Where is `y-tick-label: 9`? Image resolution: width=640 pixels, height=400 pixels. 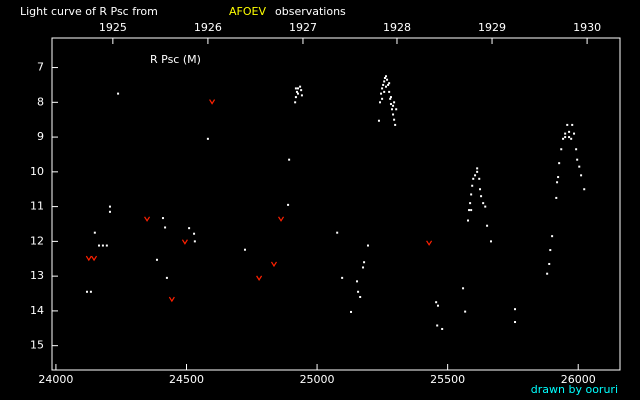 y-tick-label: 9 is located at coordinates (40, 136).